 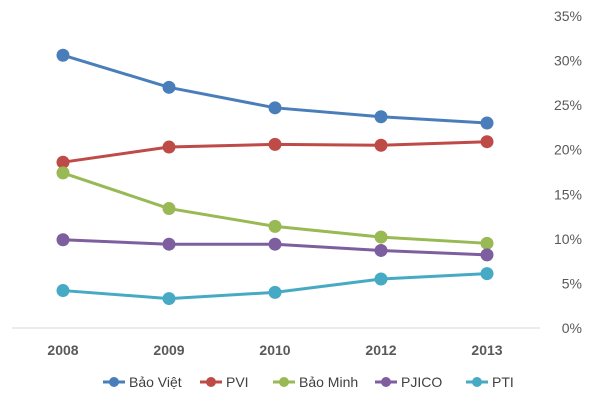 What do you see at coordinates (568, 105) in the screenshot?
I see `y-tick-label: 25%` at bounding box center [568, 105].